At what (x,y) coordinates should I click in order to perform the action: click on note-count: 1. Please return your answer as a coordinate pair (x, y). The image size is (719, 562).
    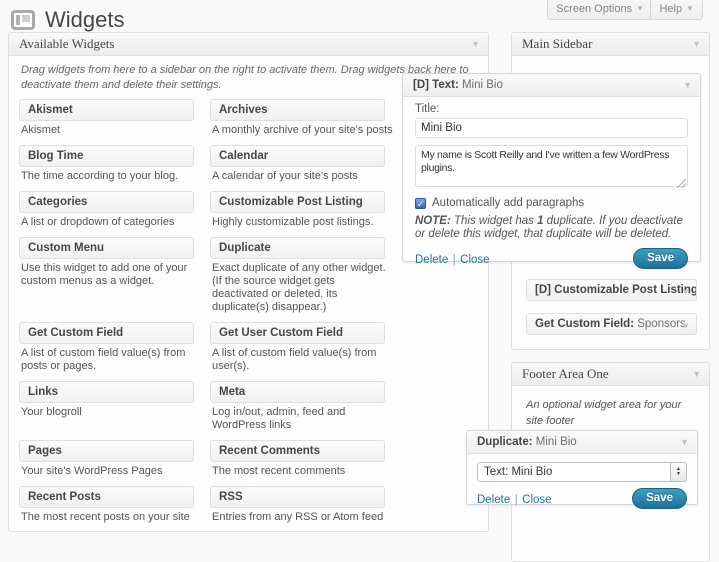
    Looking at the image, I should click on (540, 221).